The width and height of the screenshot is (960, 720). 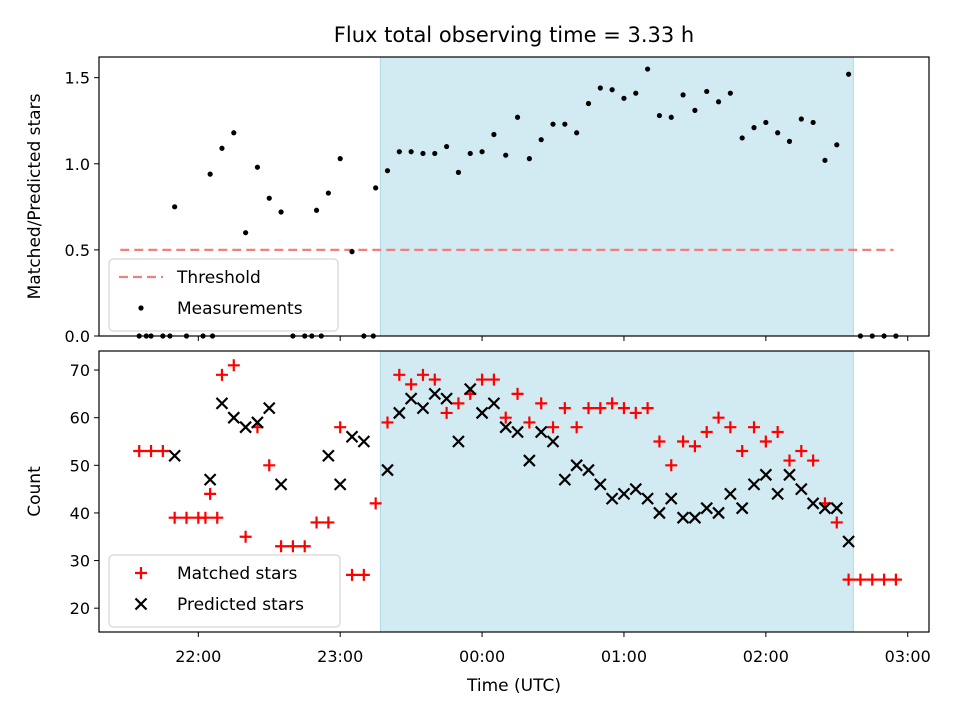 I want to click on legend-label: Threshold, so click(x=218, y=278).